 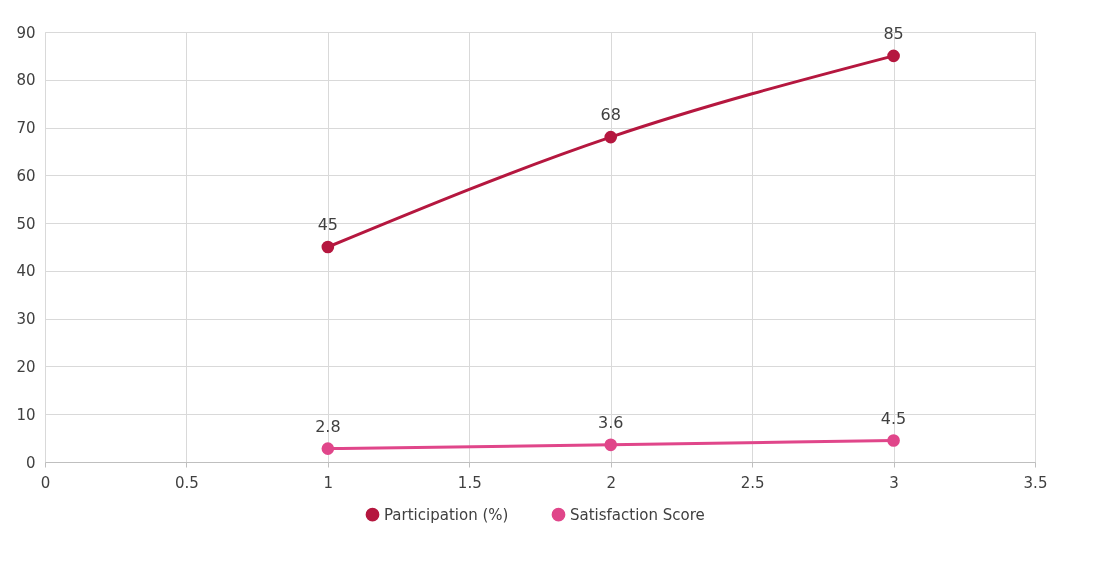 I want to click on x-tick-label: 3, so click(x=894, y=482).